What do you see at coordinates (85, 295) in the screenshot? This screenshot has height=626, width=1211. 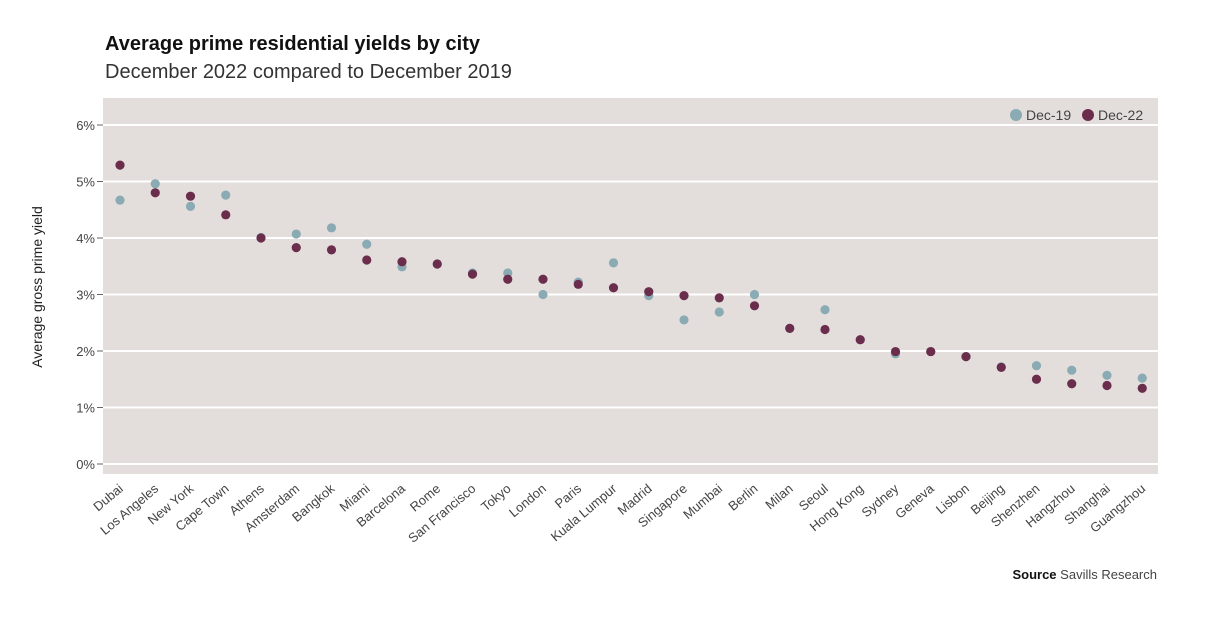 I see `y-tick-label: 3%` at bounding box center [85, 295].